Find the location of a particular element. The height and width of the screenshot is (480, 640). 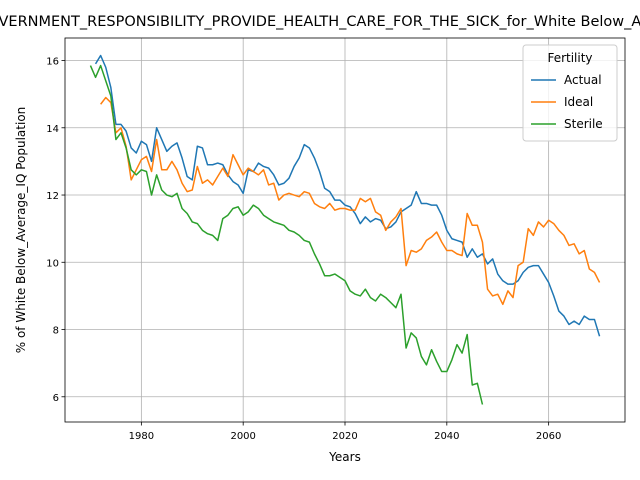

legend-label: Actual is located at coordinates (583, 80).